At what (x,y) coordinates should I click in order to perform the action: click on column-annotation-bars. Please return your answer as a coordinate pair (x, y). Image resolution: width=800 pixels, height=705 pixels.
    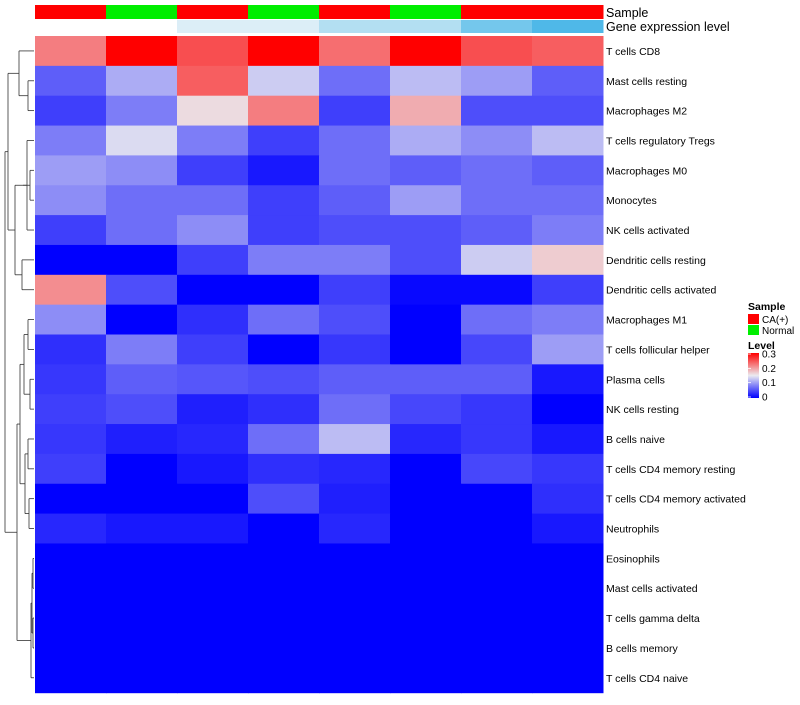
    Looking at the image, I should click on (319, 19).